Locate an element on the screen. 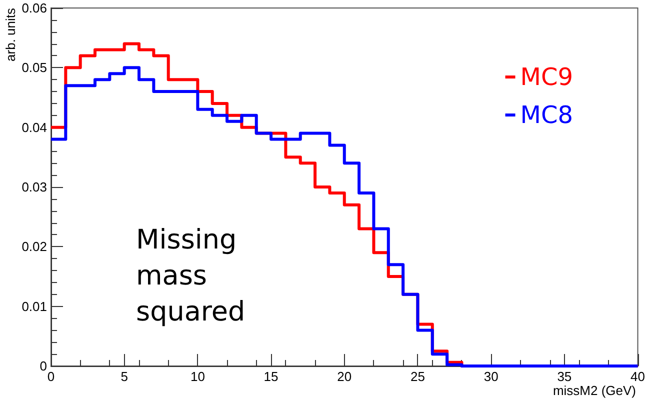  y-tick-label: 0.02 is located at coordinates (34, 246).